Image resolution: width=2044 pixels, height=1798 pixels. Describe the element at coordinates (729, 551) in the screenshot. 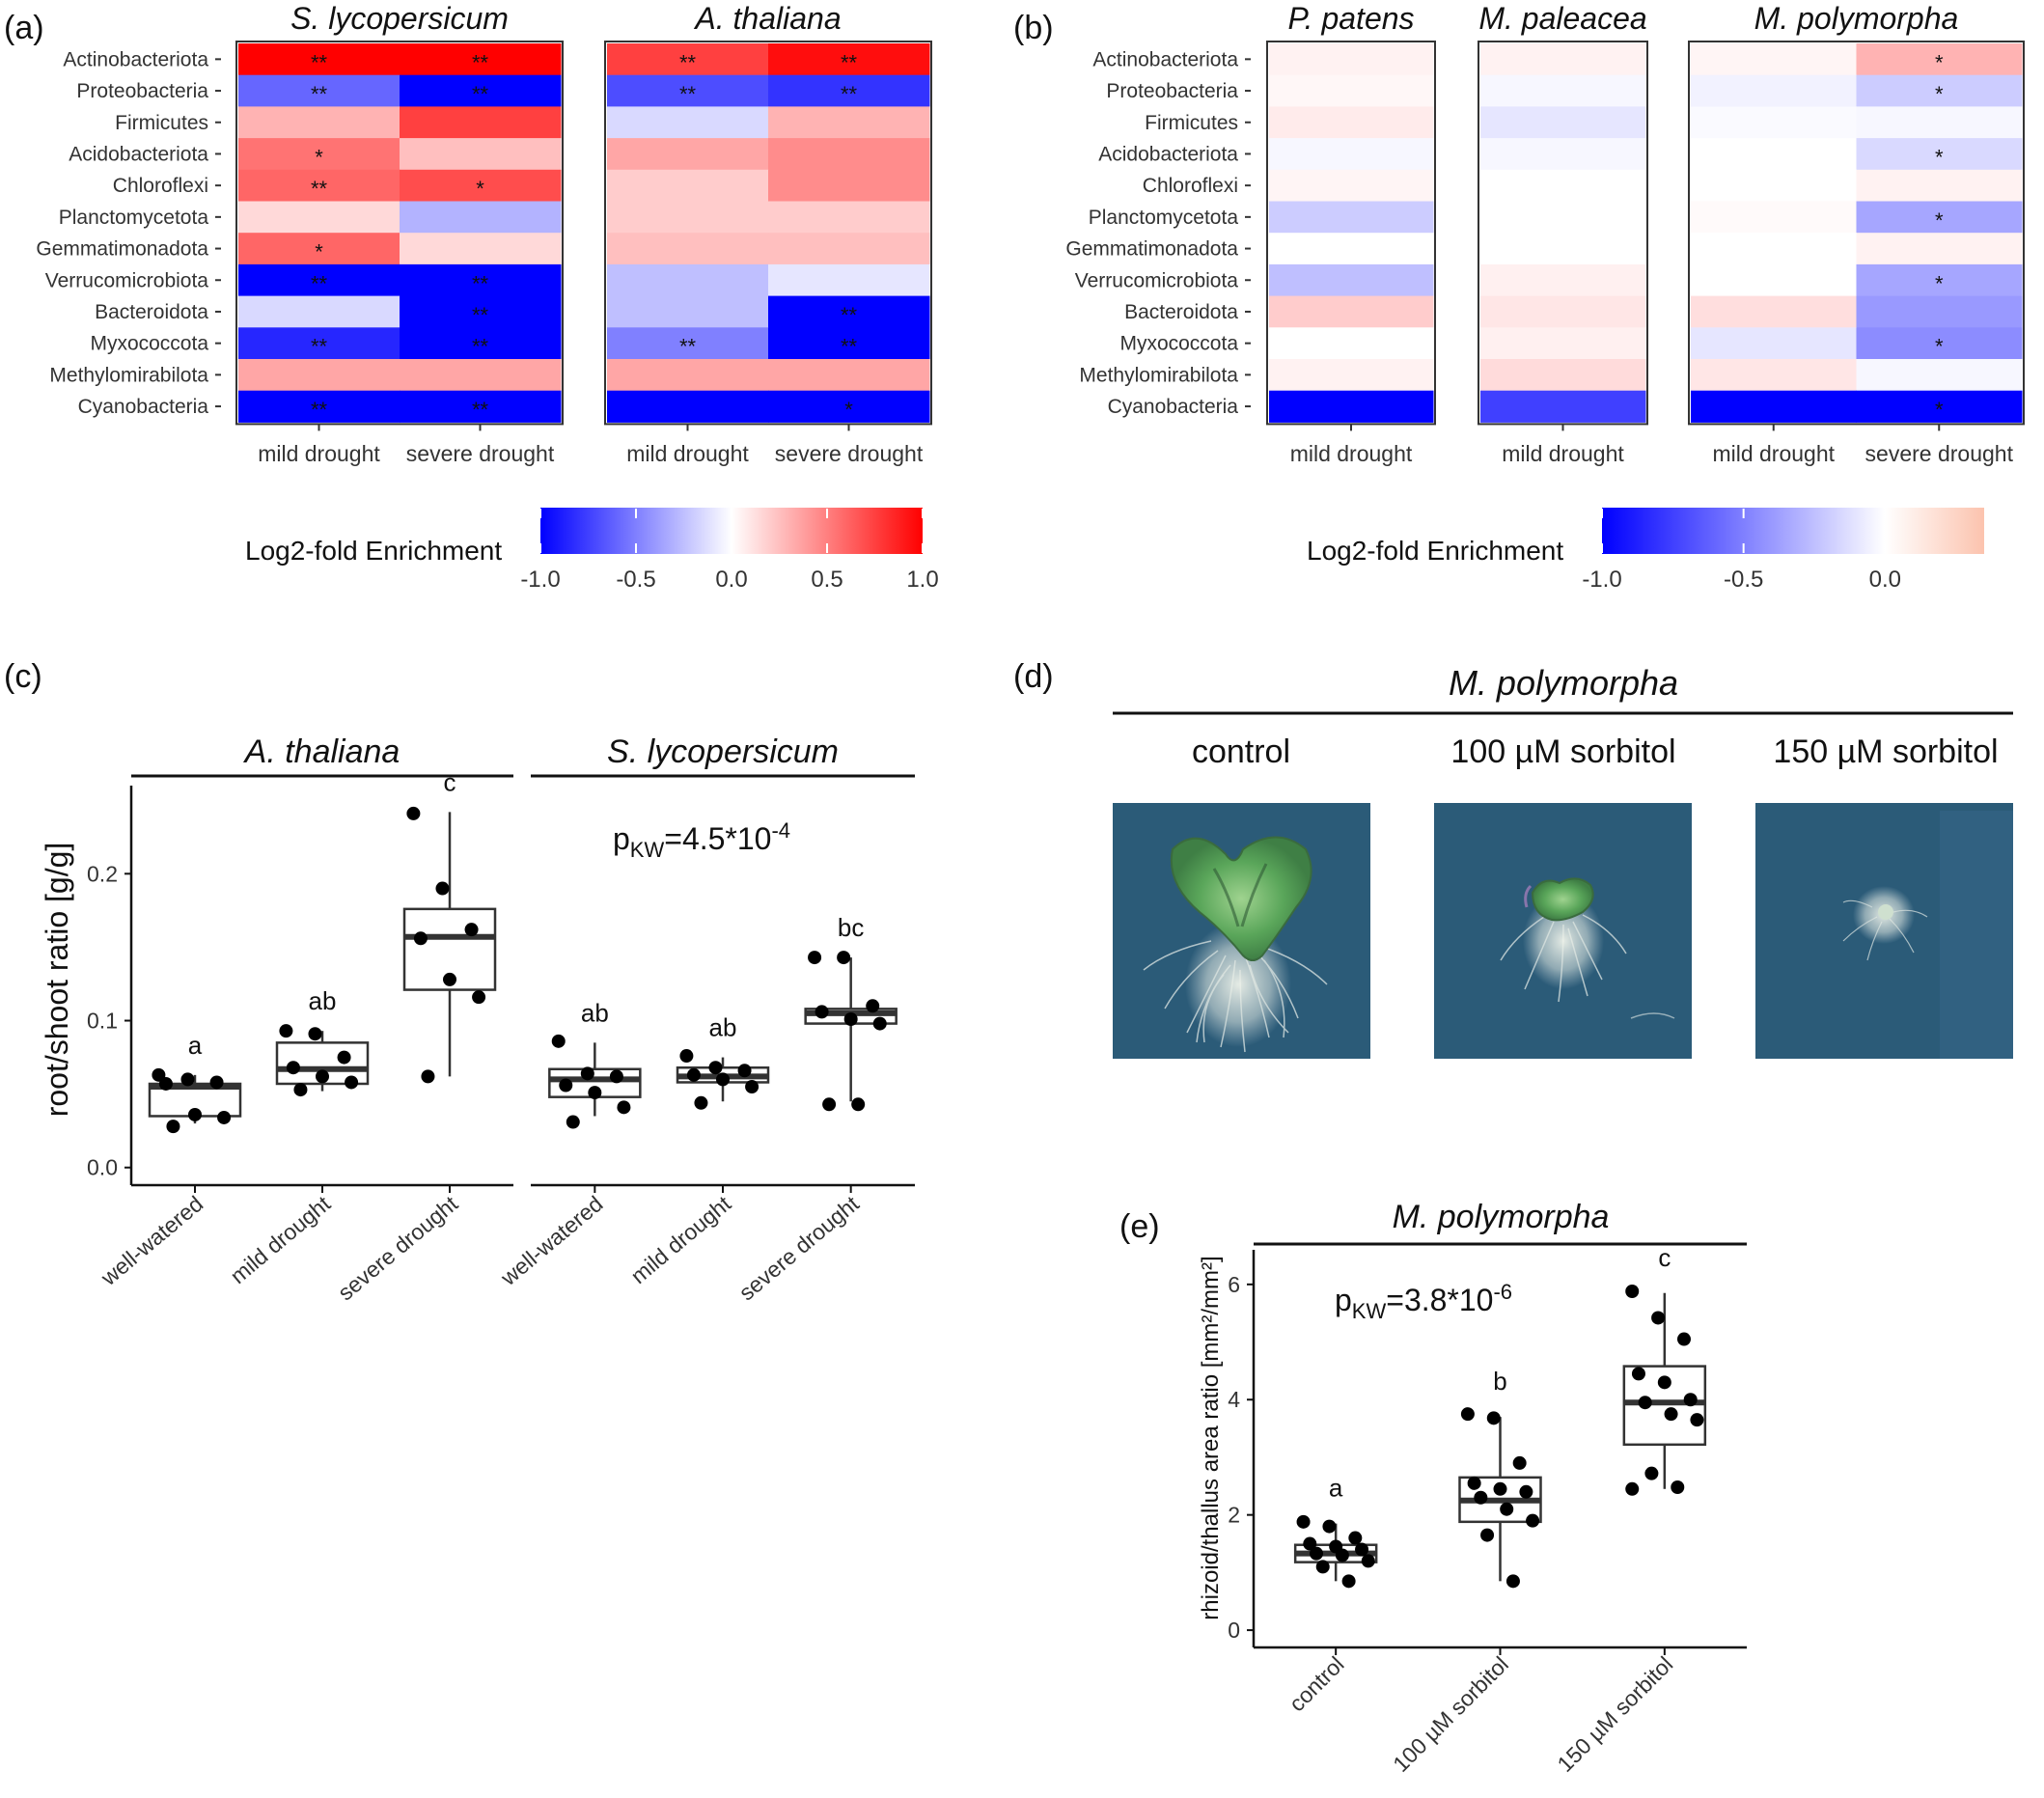

I see `legend-a-ticks: -1.0 -0.5 0.0 0.5 1.0` at that location.